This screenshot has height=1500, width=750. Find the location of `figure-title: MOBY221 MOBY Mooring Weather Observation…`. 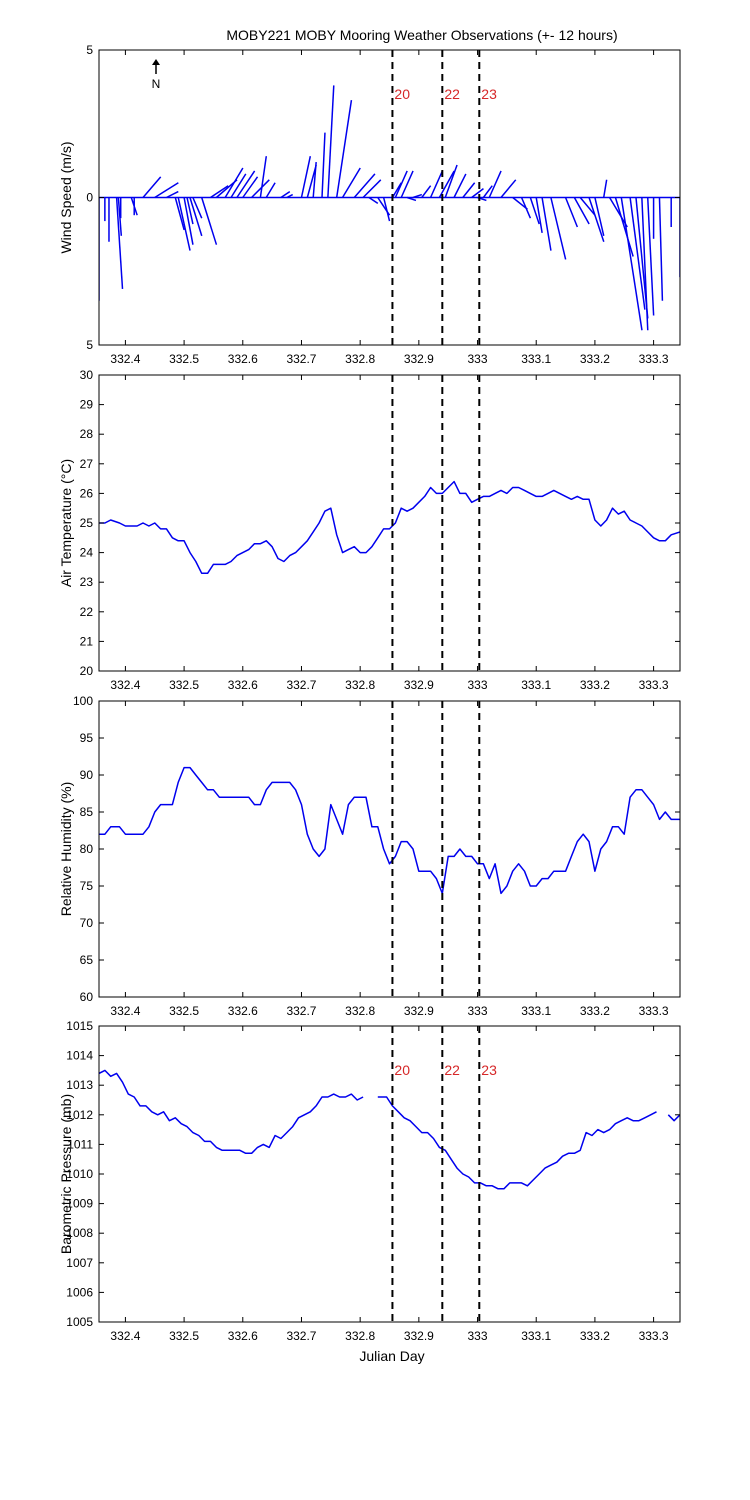

figure-title: MOBY221 MOBY Mooring Weather Observation… is located at coordinates (421, 35).